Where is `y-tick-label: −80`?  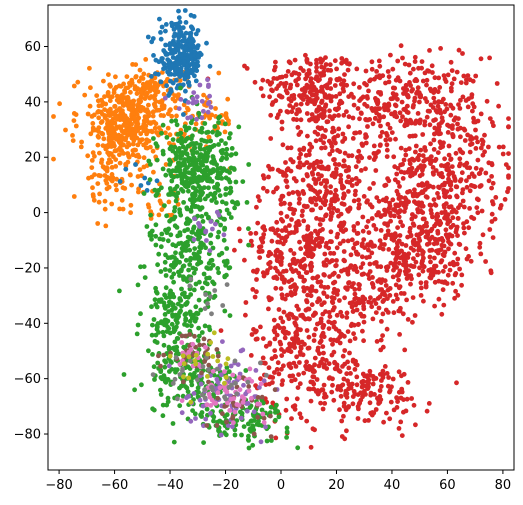
y-tick-label: −80 is located at coordinates (27, 435).